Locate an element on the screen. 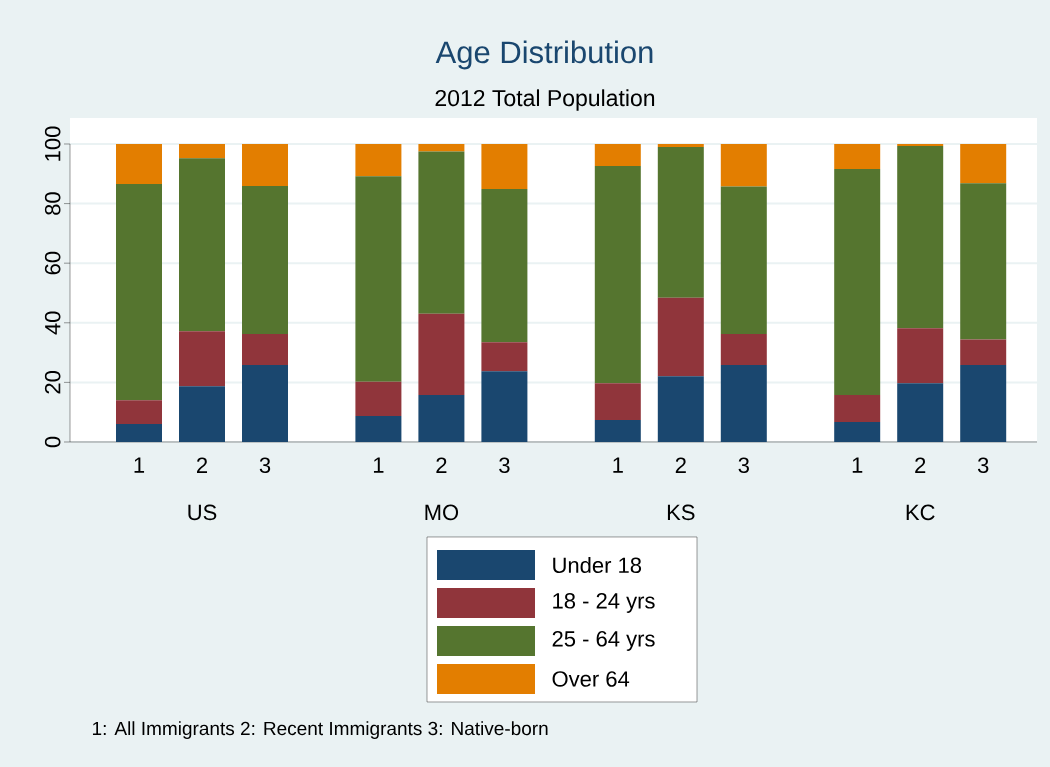 The width and height of the screenshot is (1050, 767). chart-subtitle: 2012 Total Population is located at coordinates (545, 100).